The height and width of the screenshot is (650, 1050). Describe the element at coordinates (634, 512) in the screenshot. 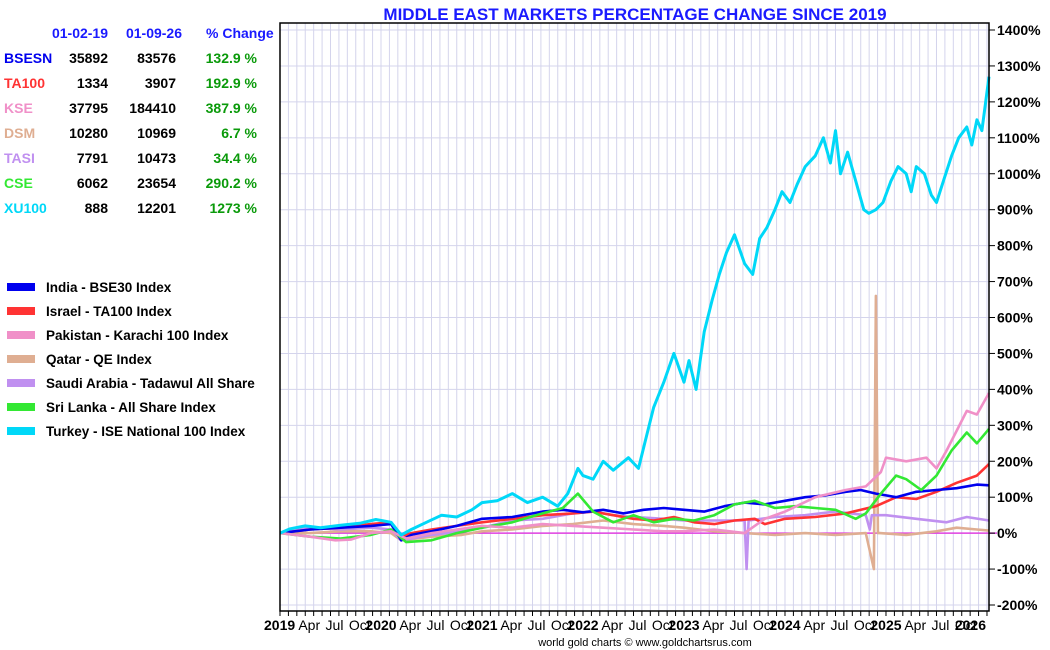

I see `series-line-bsesn` at that location.